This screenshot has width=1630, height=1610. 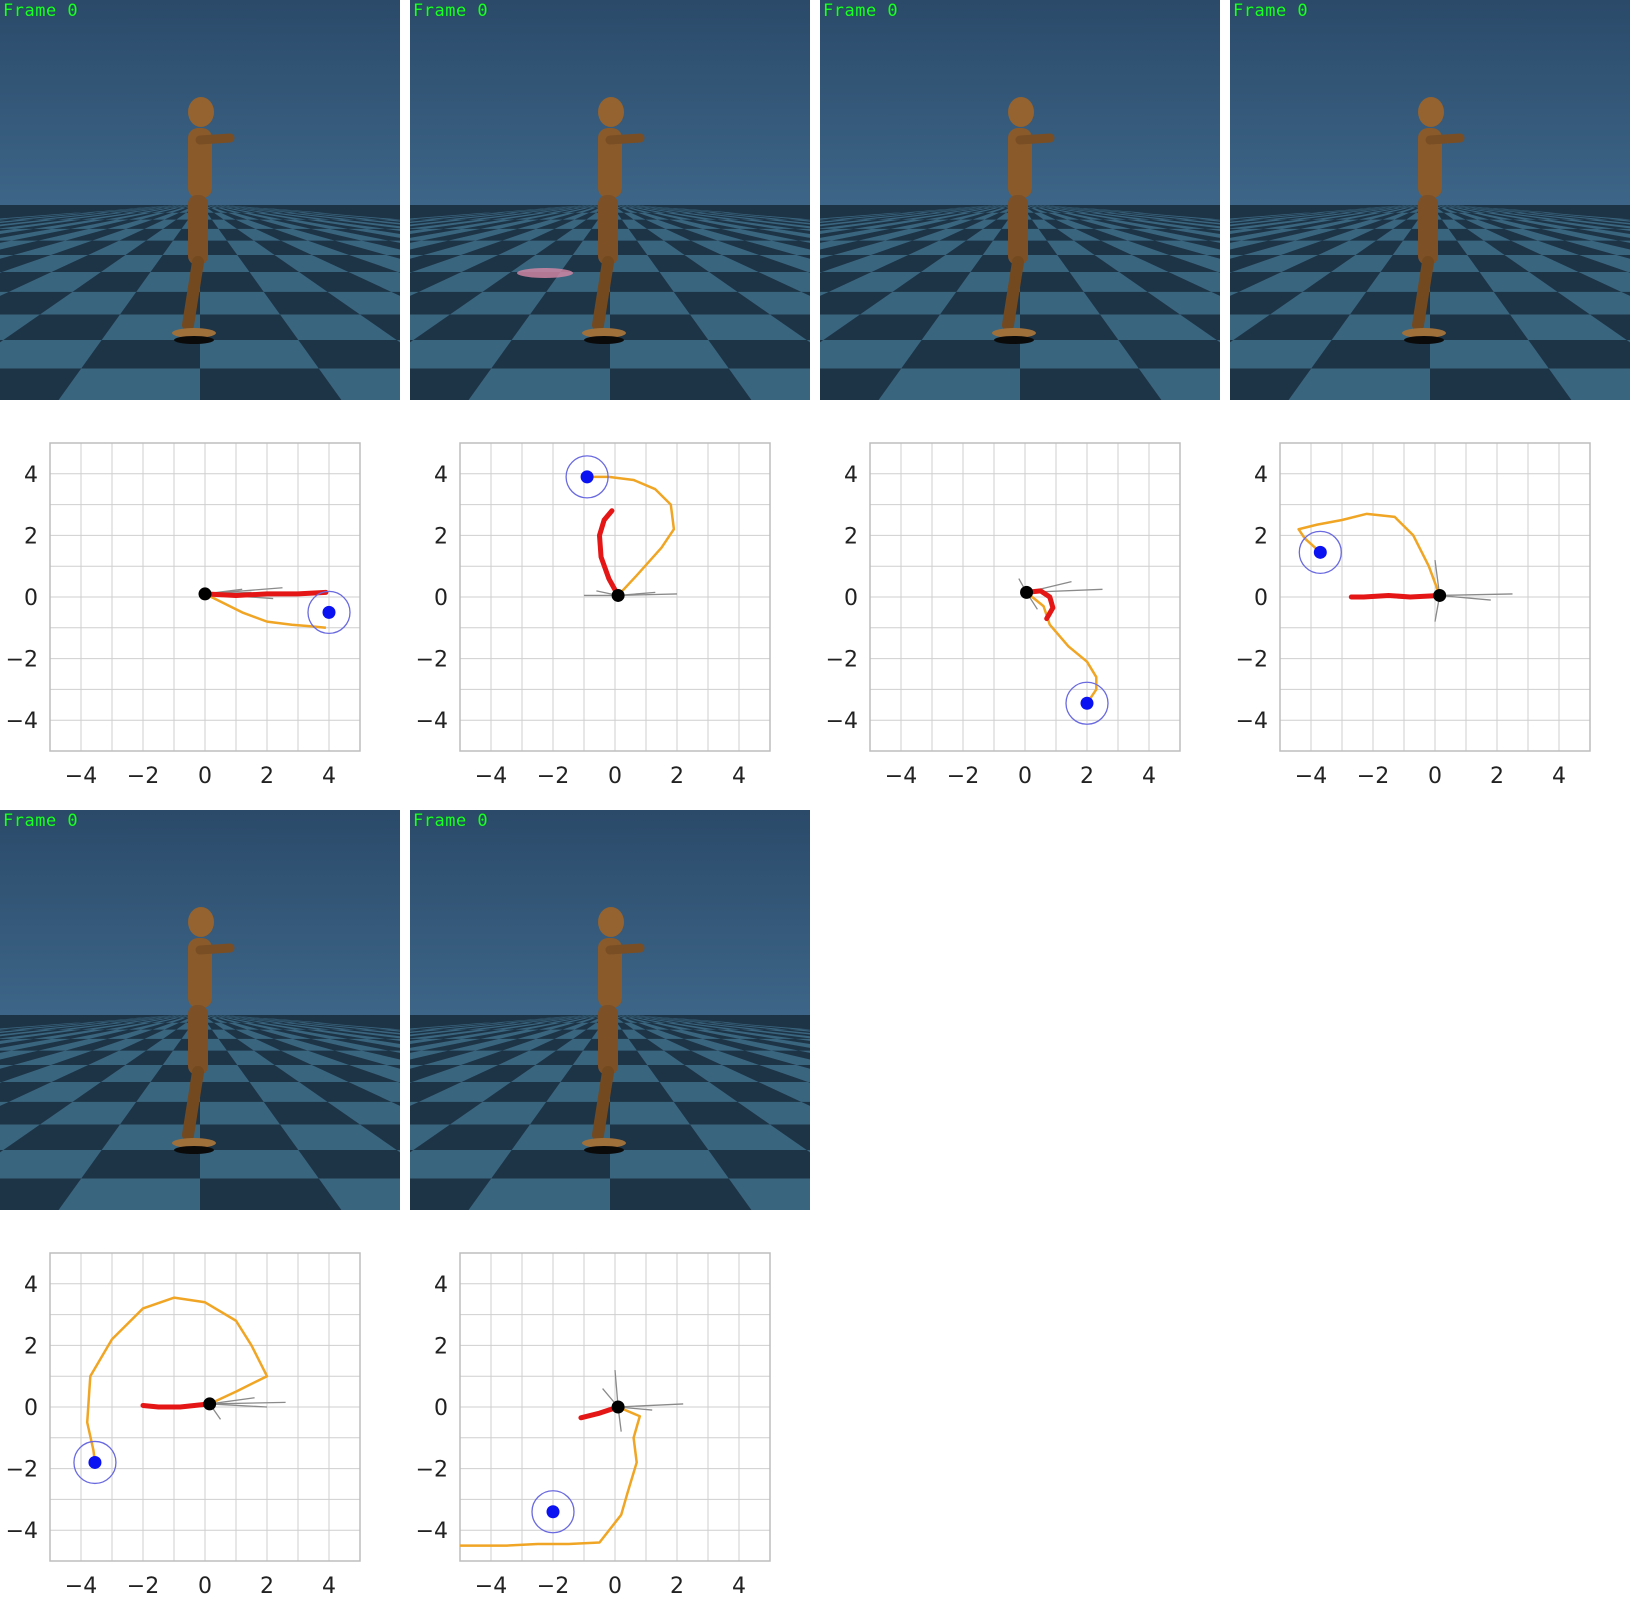 What do you see at coordinates (613, 1030) in the screenshot?
I see `humanoid-figure` at bounding box center [613, 1030].